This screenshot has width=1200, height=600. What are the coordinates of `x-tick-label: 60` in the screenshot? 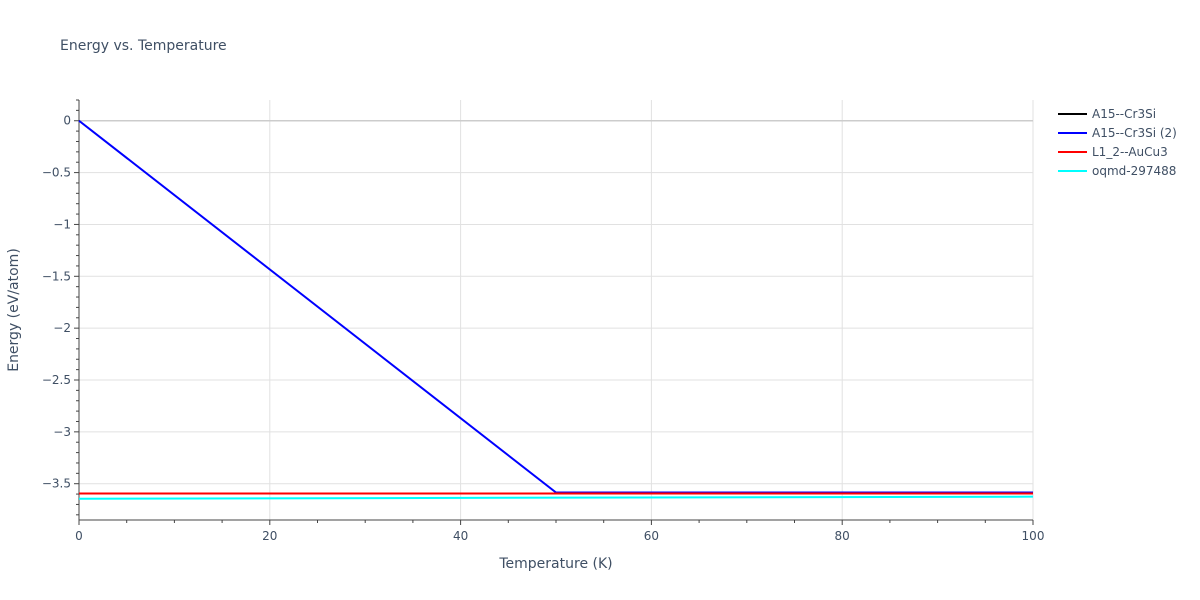 It's located at (651, 536).